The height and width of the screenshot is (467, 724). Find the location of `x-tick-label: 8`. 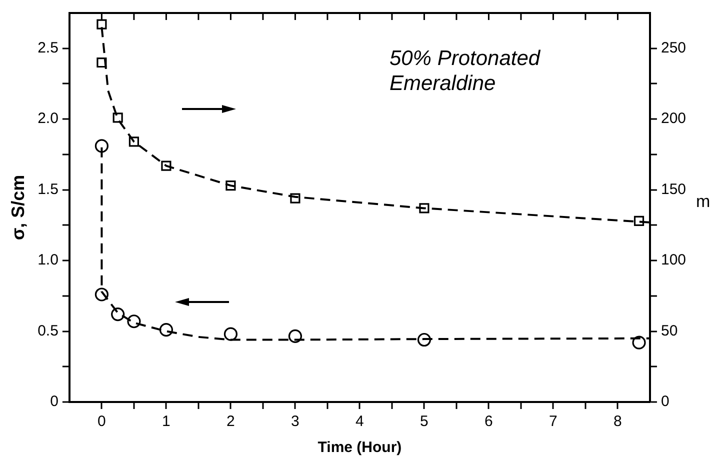

x-tick-label: 8 is located at coordinates (618, 421).